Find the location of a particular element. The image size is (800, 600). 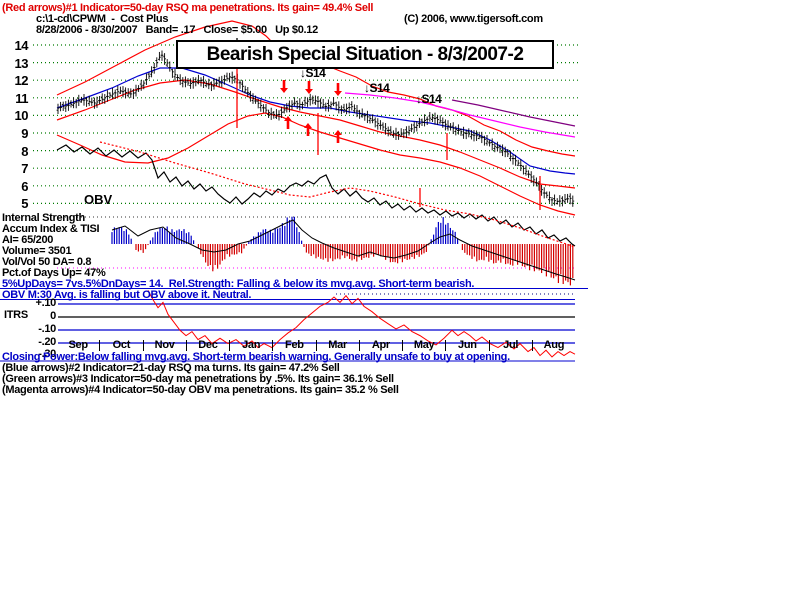

itrs-tick-label: -.10 is located at coordinates (47, 329).